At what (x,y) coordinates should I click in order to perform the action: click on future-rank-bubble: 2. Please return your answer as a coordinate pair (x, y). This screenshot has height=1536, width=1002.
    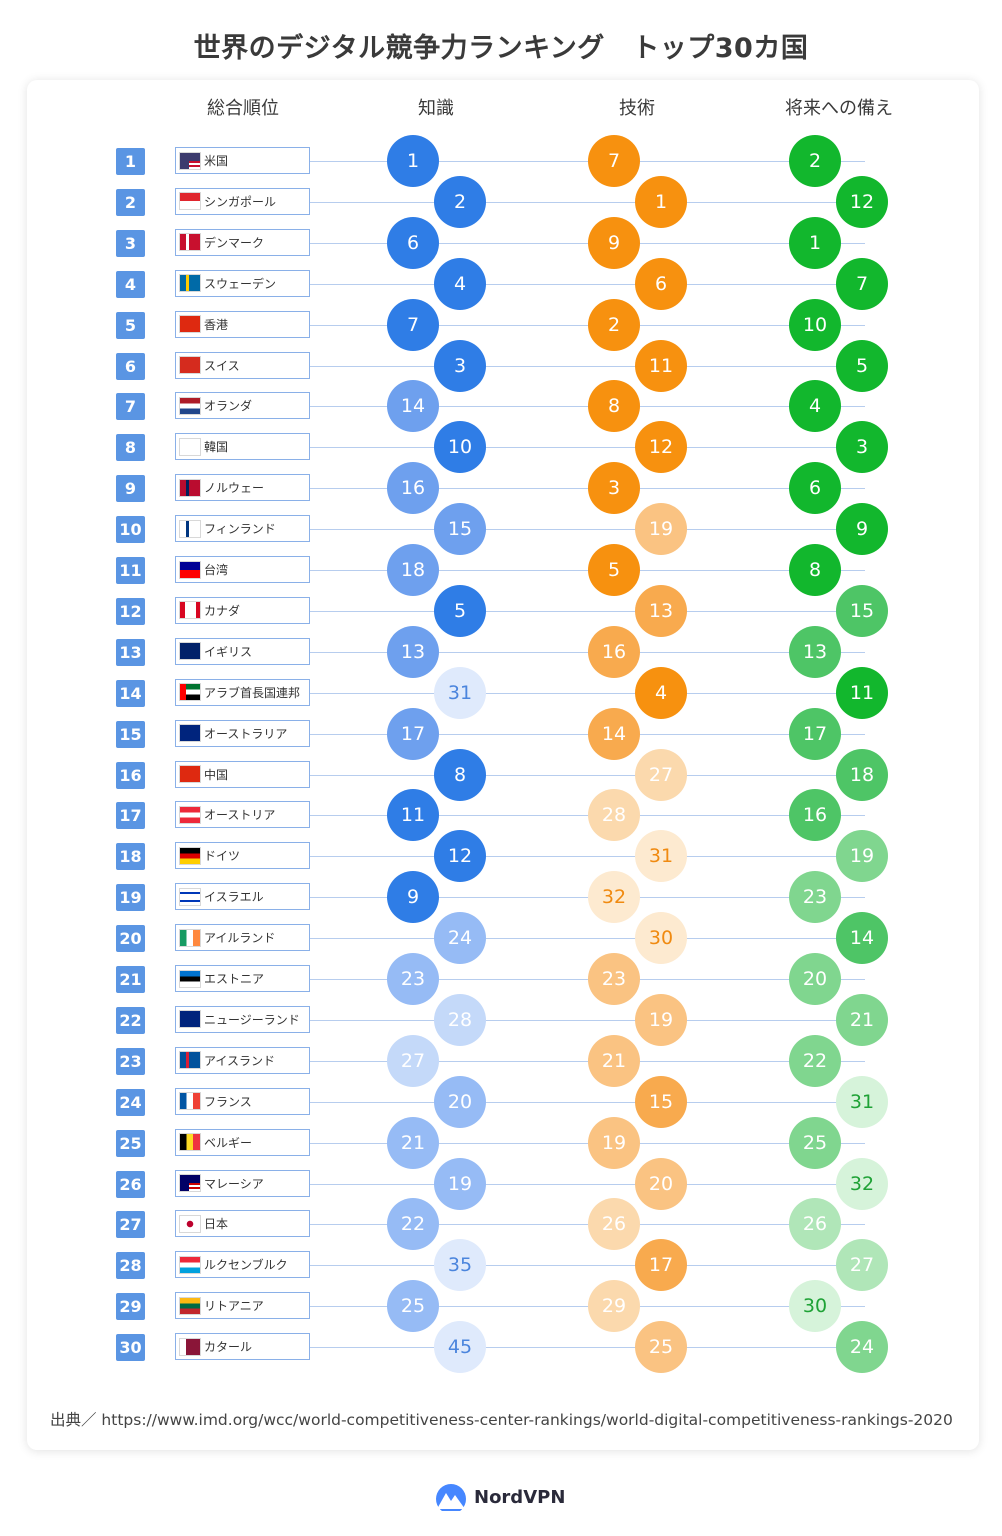
    Looking at the image, I should click on (815, 161).